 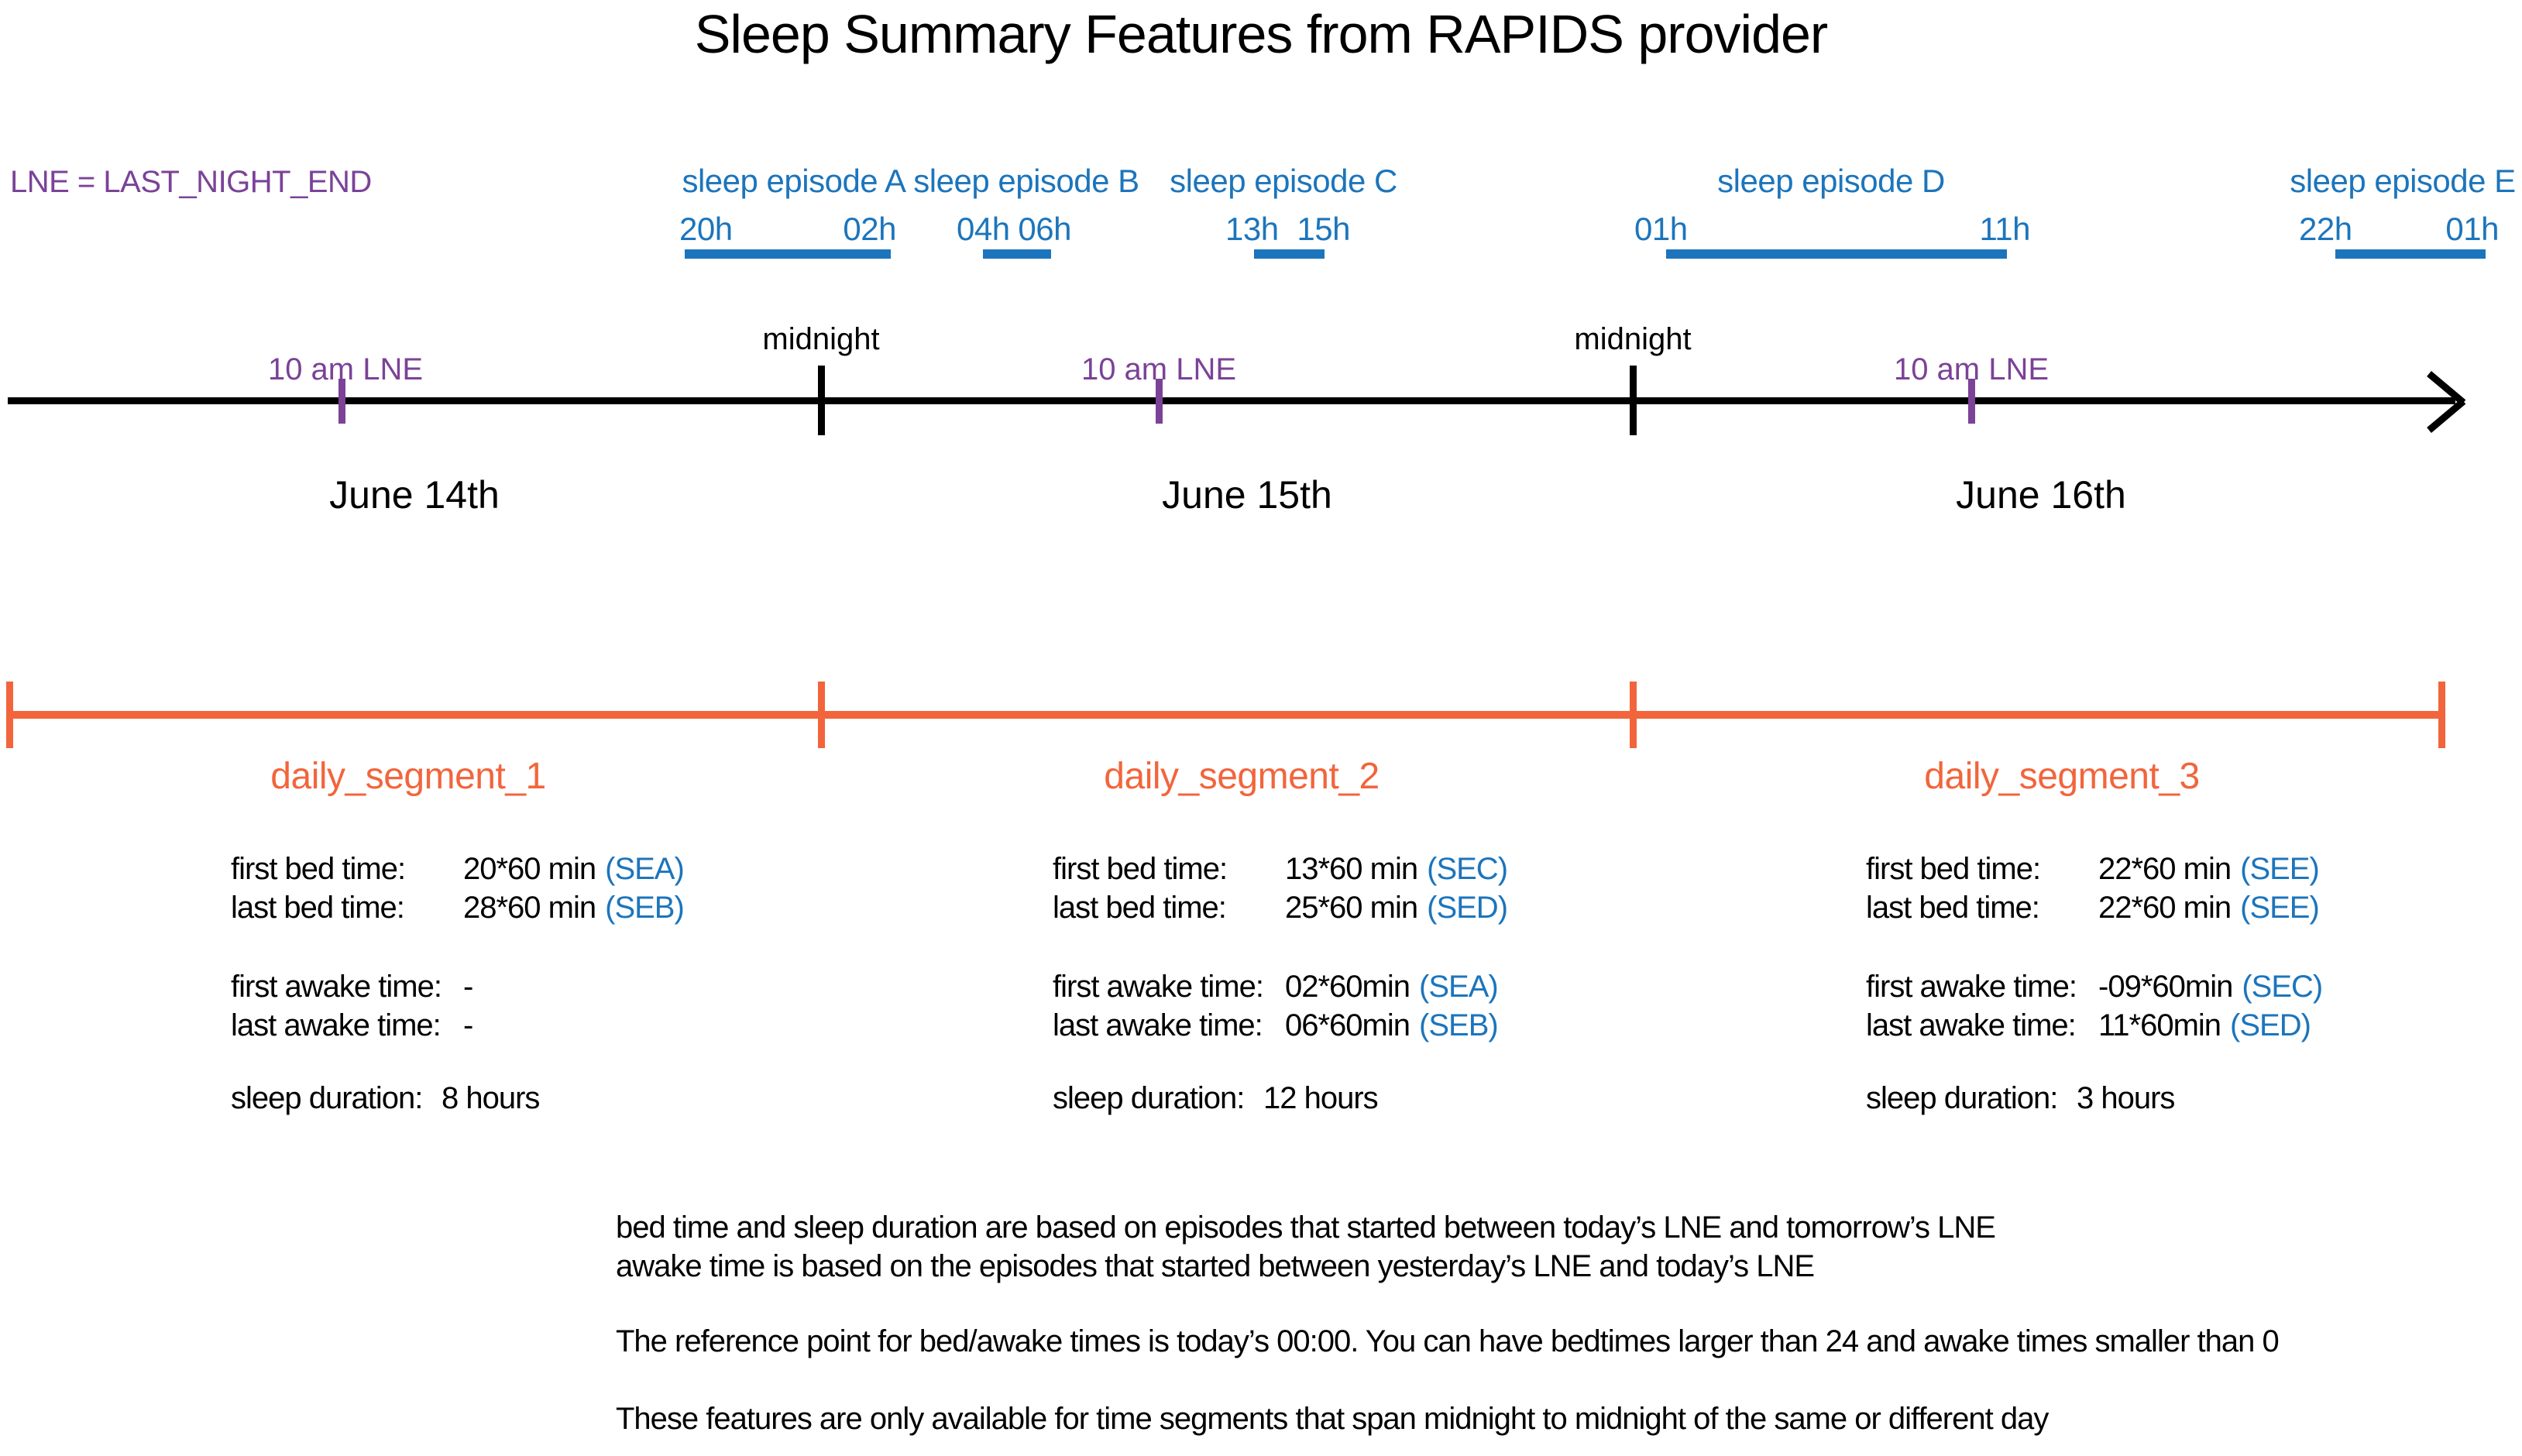 I want to click on timeline-axis, so click(x=1231, y=401).